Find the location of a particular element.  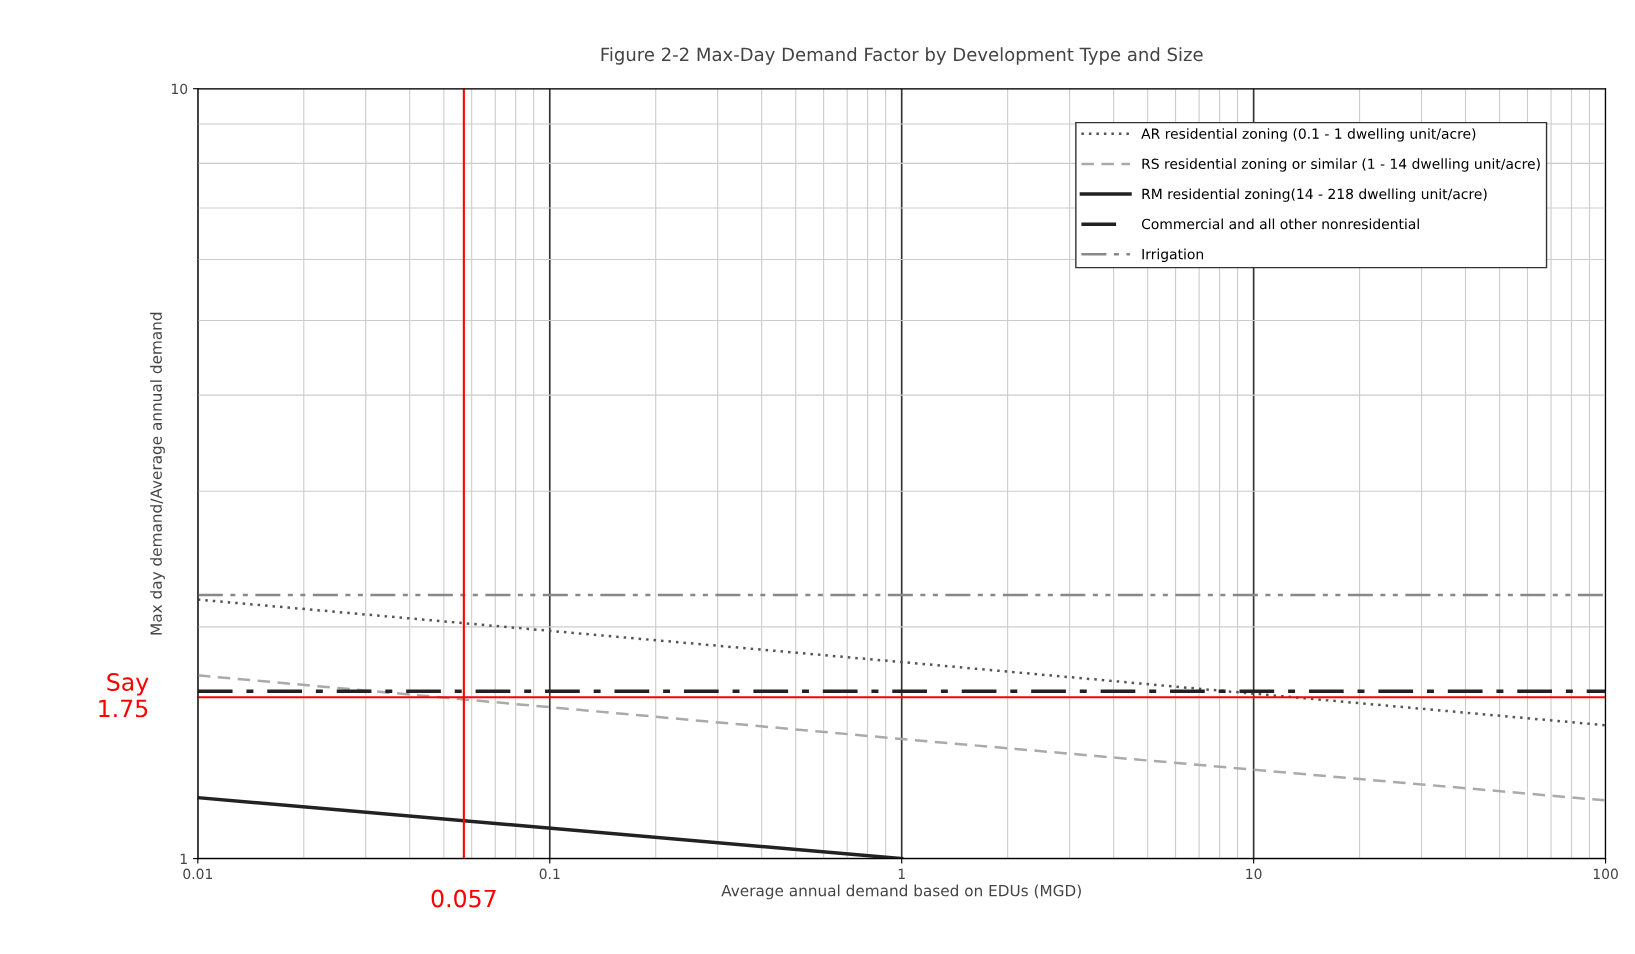

y-axis-title: Max day demand/Average annual demand is located at coordinates (157, 473).